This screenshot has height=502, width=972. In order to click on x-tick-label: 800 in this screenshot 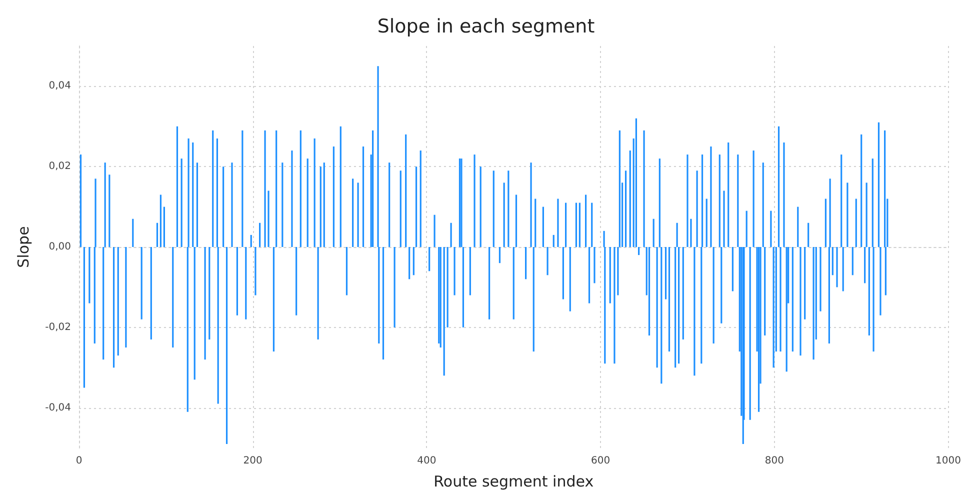, I will do `click(774, 461)`.